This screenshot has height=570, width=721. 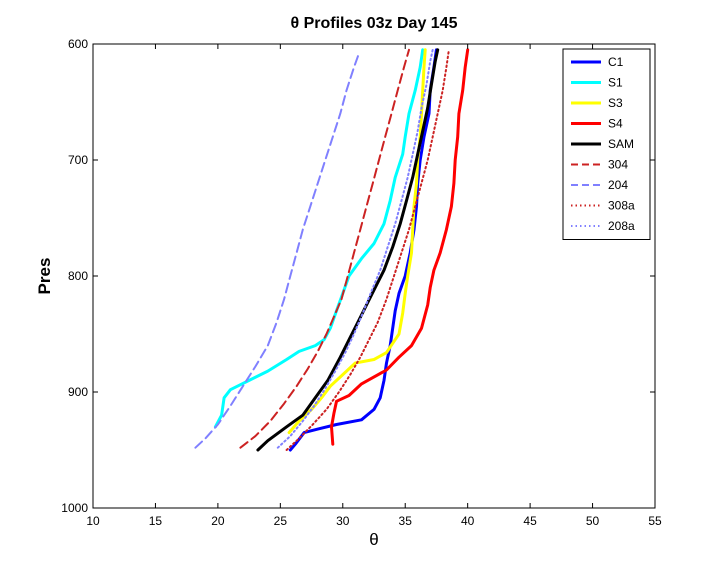 I want to click on chart-title: θ Profiles 03z Day 145, so click(x=374, y=23).